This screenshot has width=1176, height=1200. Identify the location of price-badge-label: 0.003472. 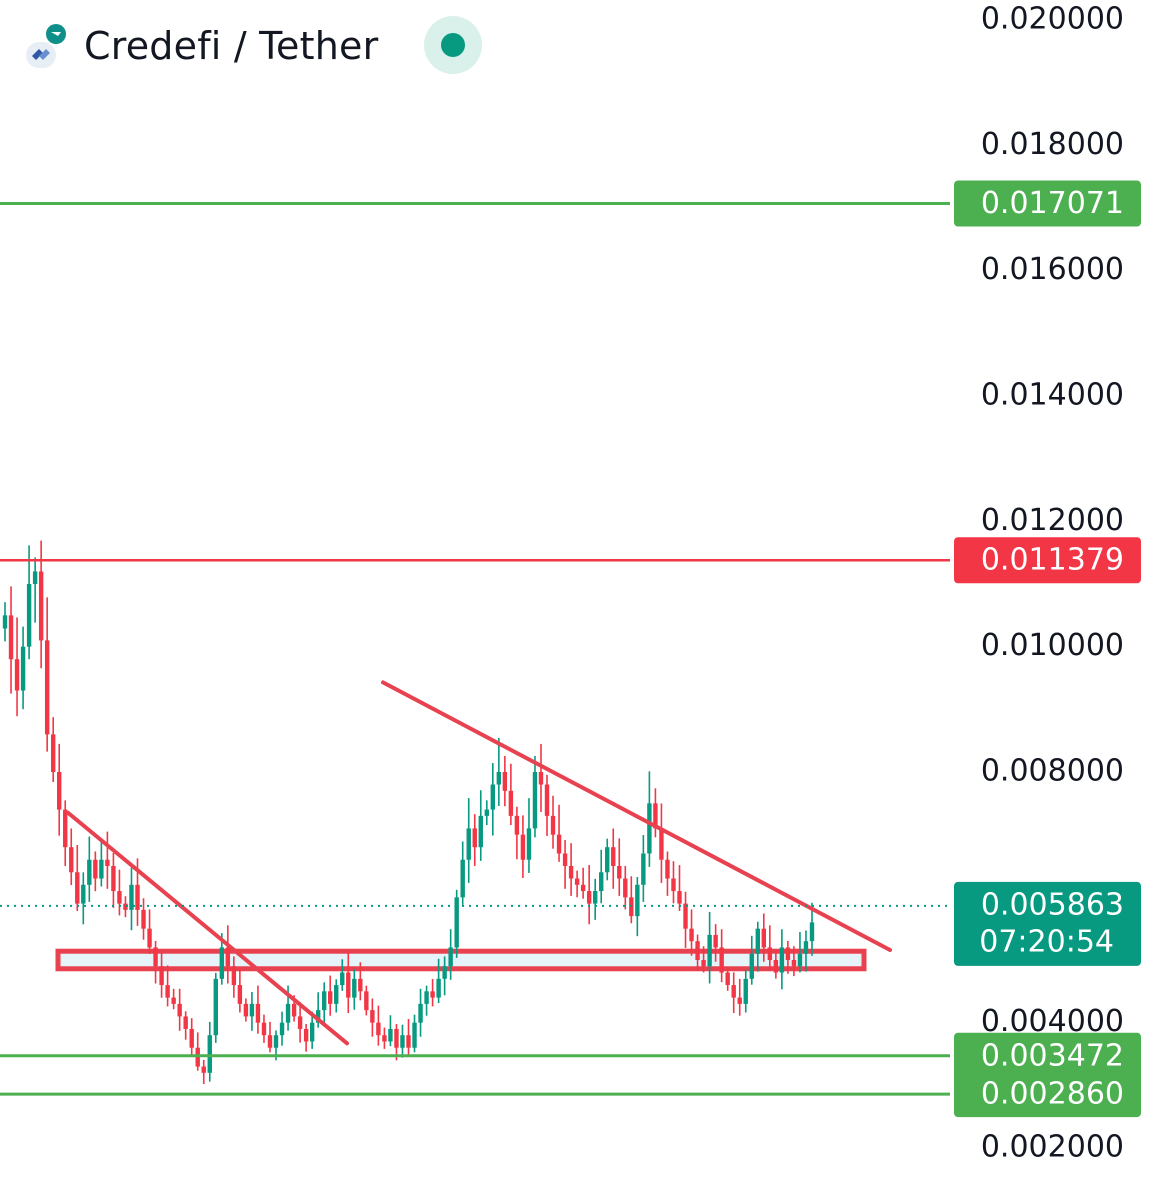
(1052, 1055).